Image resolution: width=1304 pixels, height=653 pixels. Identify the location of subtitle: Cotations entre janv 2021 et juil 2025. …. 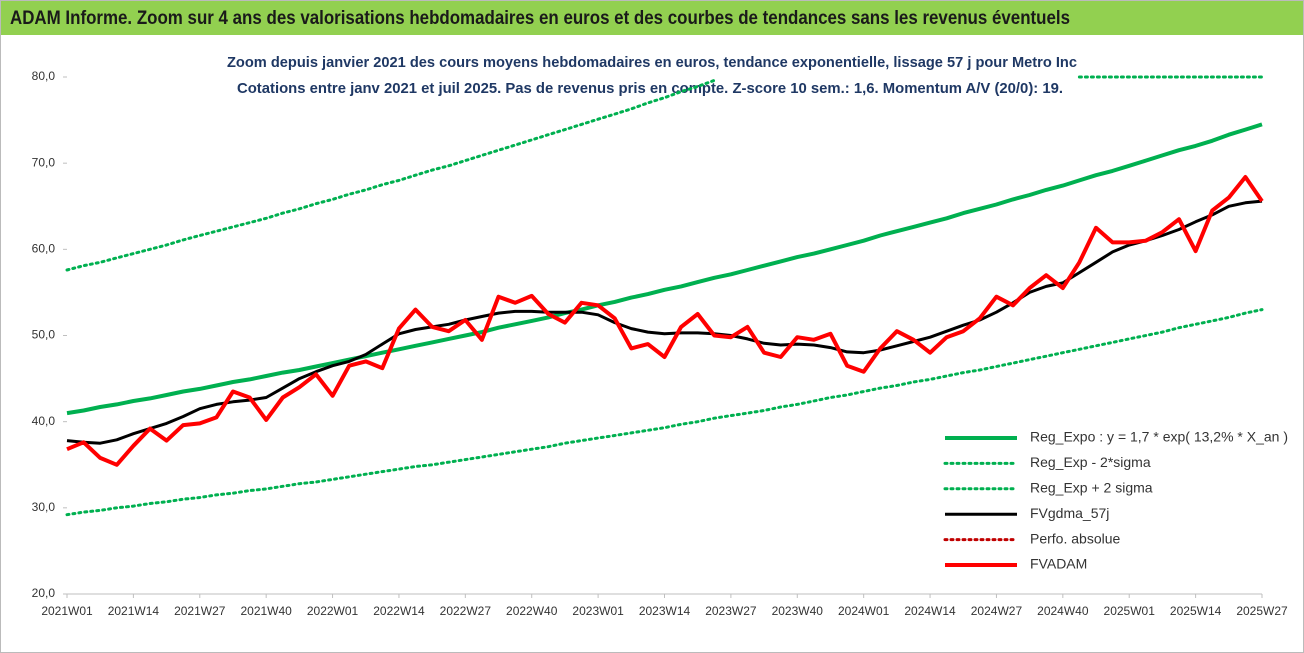
(650, 88).